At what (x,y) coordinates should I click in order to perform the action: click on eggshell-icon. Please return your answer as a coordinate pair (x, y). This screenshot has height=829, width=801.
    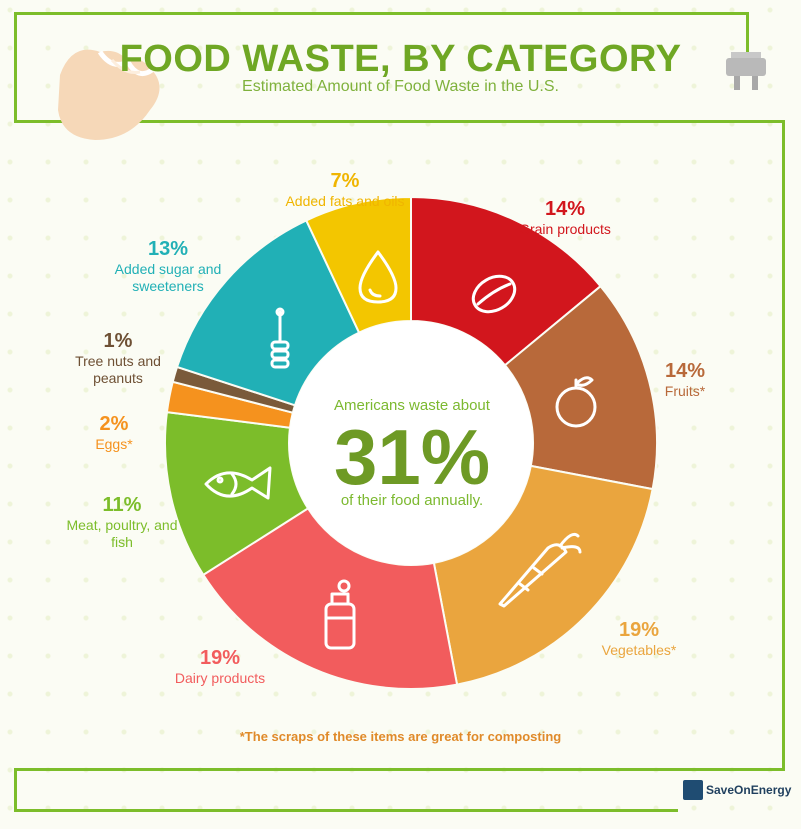
    Looking at the image, I should click on (109, 94).